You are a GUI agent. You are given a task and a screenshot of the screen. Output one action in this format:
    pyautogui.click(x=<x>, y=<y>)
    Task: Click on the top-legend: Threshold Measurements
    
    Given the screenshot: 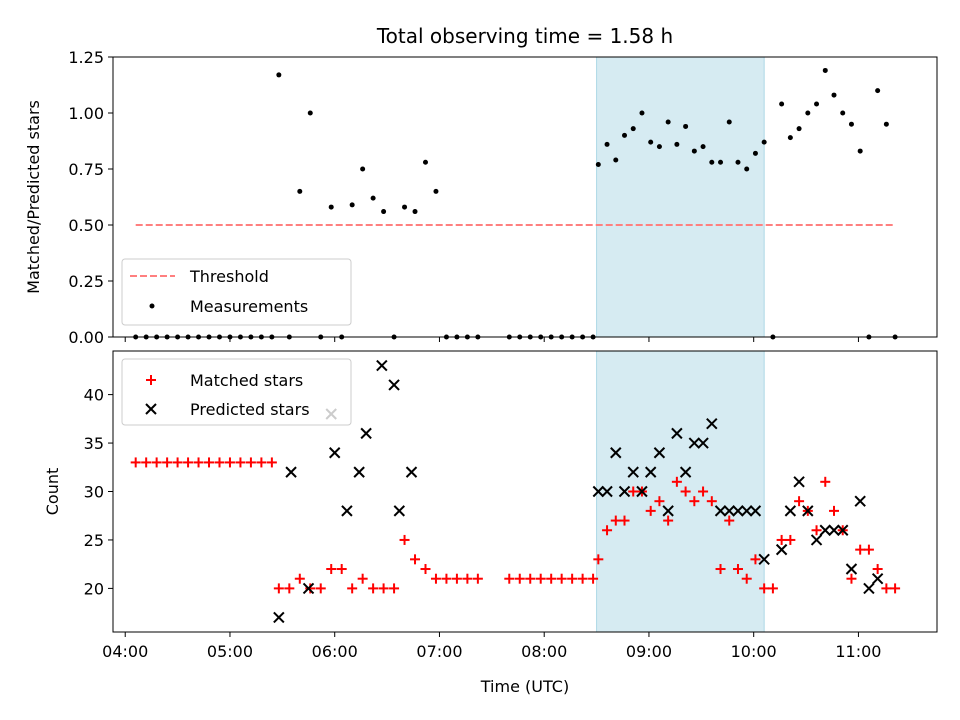 What is the action you would take?
    pyautogui.click(x=236, y=292)
    